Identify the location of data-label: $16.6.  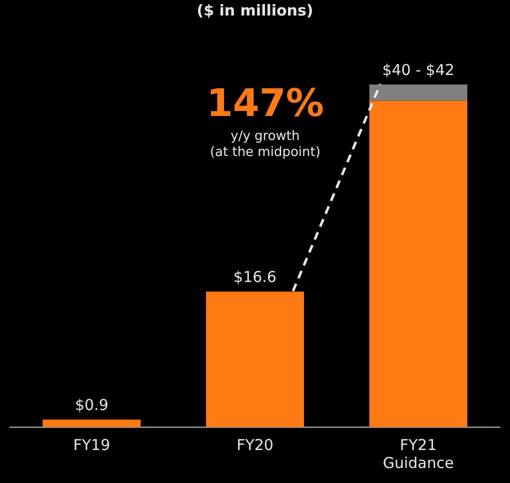
(255, 277).